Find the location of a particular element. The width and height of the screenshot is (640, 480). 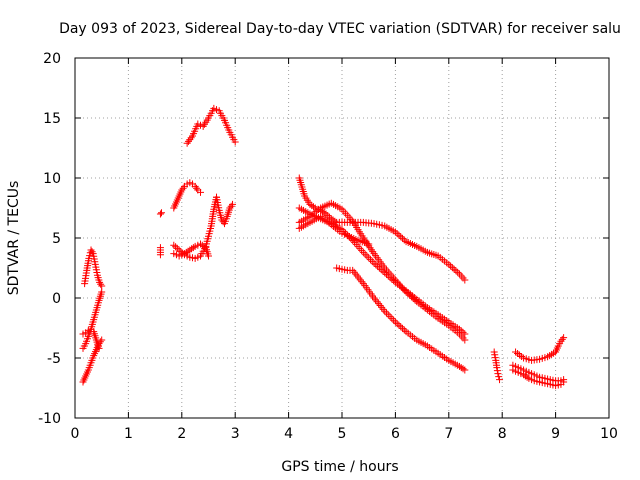

y-tick-label: 0 is located at coordinates (56, 299).